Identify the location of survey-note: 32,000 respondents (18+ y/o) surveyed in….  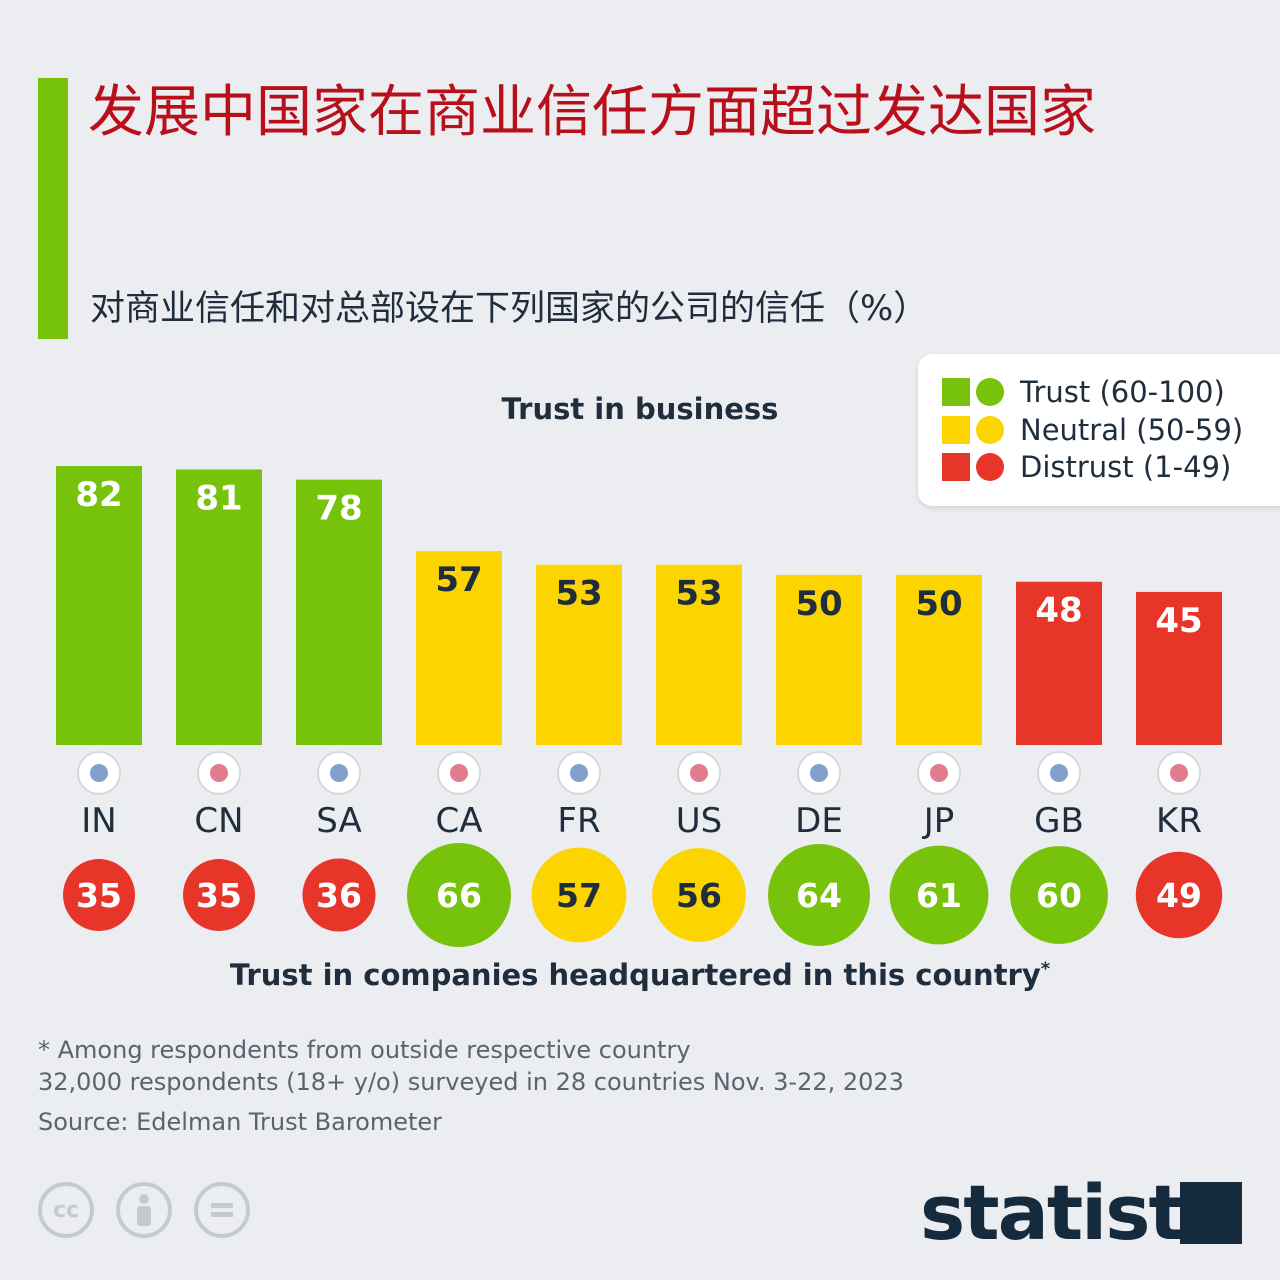
(471, 1082).